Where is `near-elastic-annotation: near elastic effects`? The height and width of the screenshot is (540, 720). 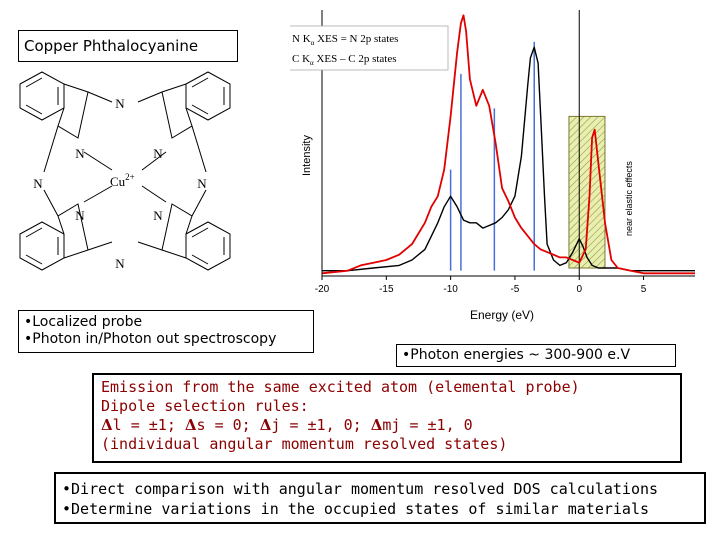 near-elastic-annotation: near elastic effects is located at coordinates (629, 198).